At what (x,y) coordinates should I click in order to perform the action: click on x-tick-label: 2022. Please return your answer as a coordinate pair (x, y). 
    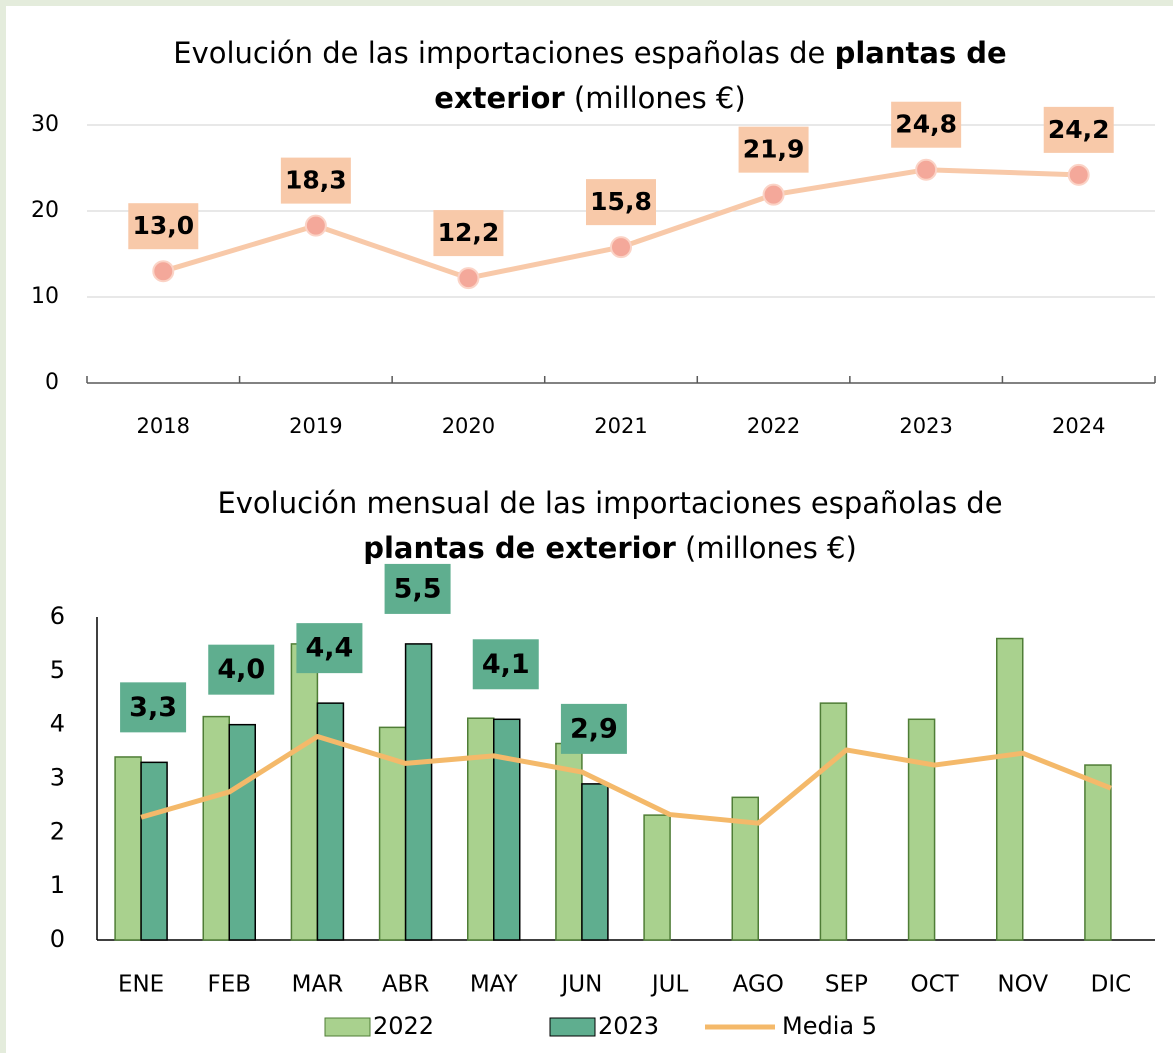
    Looking at the image, I should click on (773, 426).